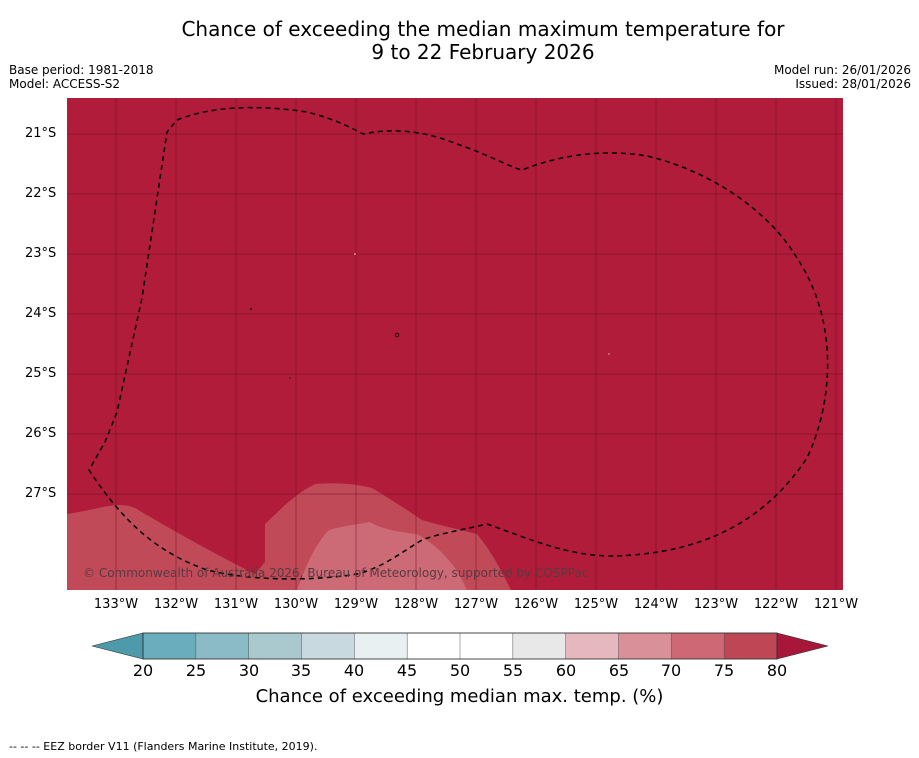 The width and height of the screenshot is (919, 758). I want to click on colorbar-tick: 70, so click(671, 670).